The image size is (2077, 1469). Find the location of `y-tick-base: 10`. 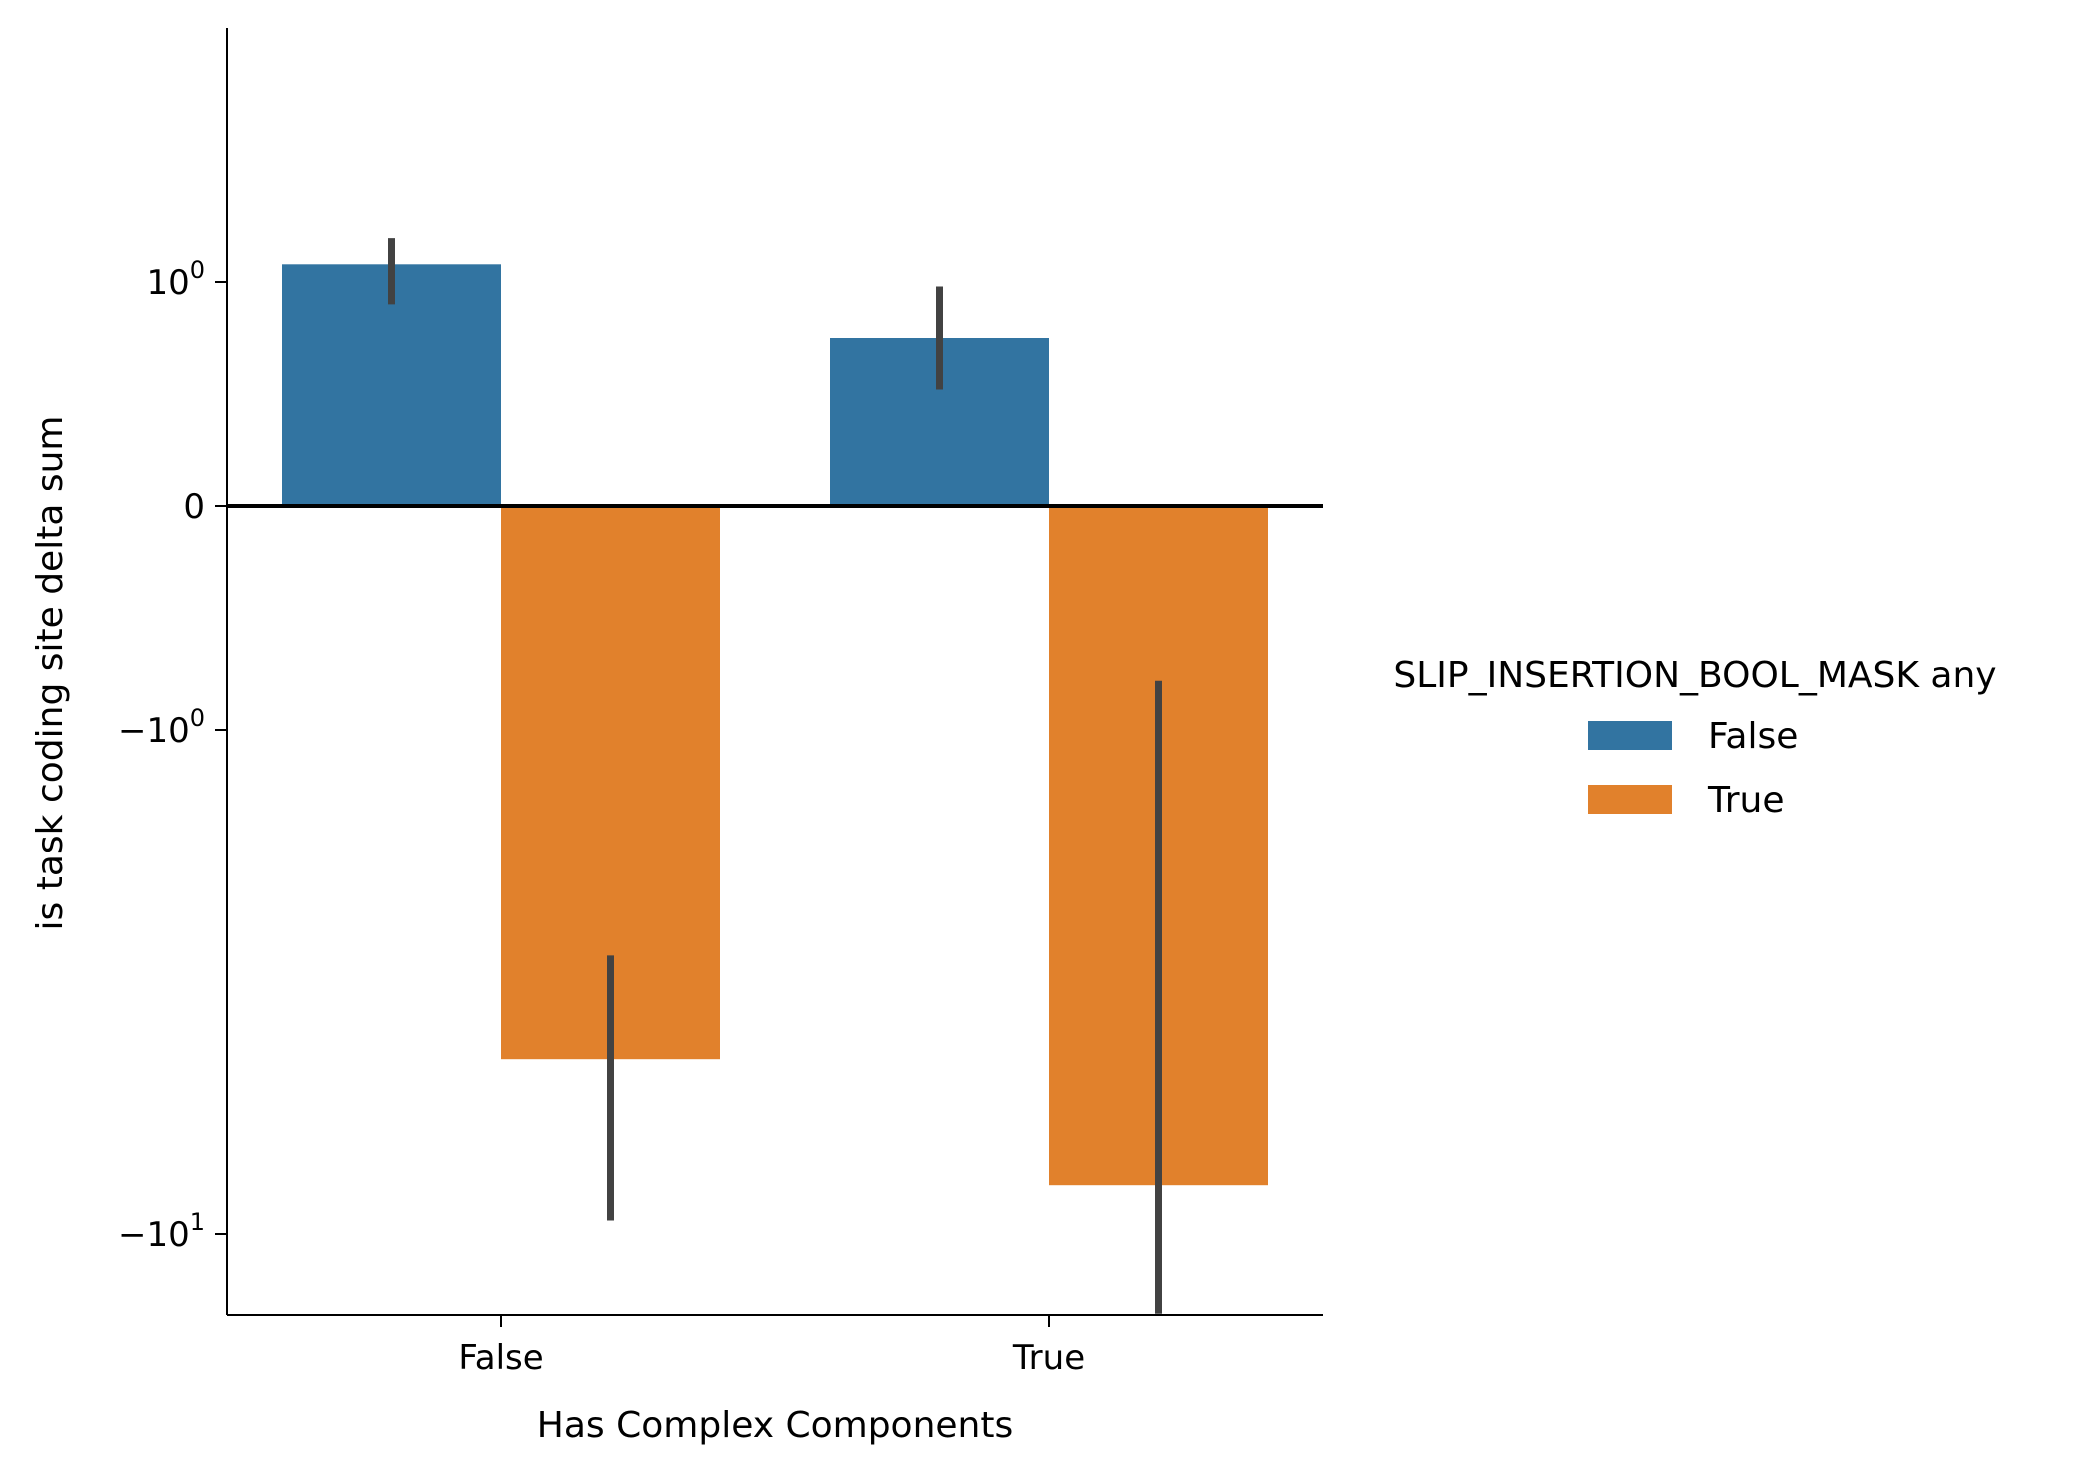

y-tick-base: 10 is located at coordinates (167, 283).